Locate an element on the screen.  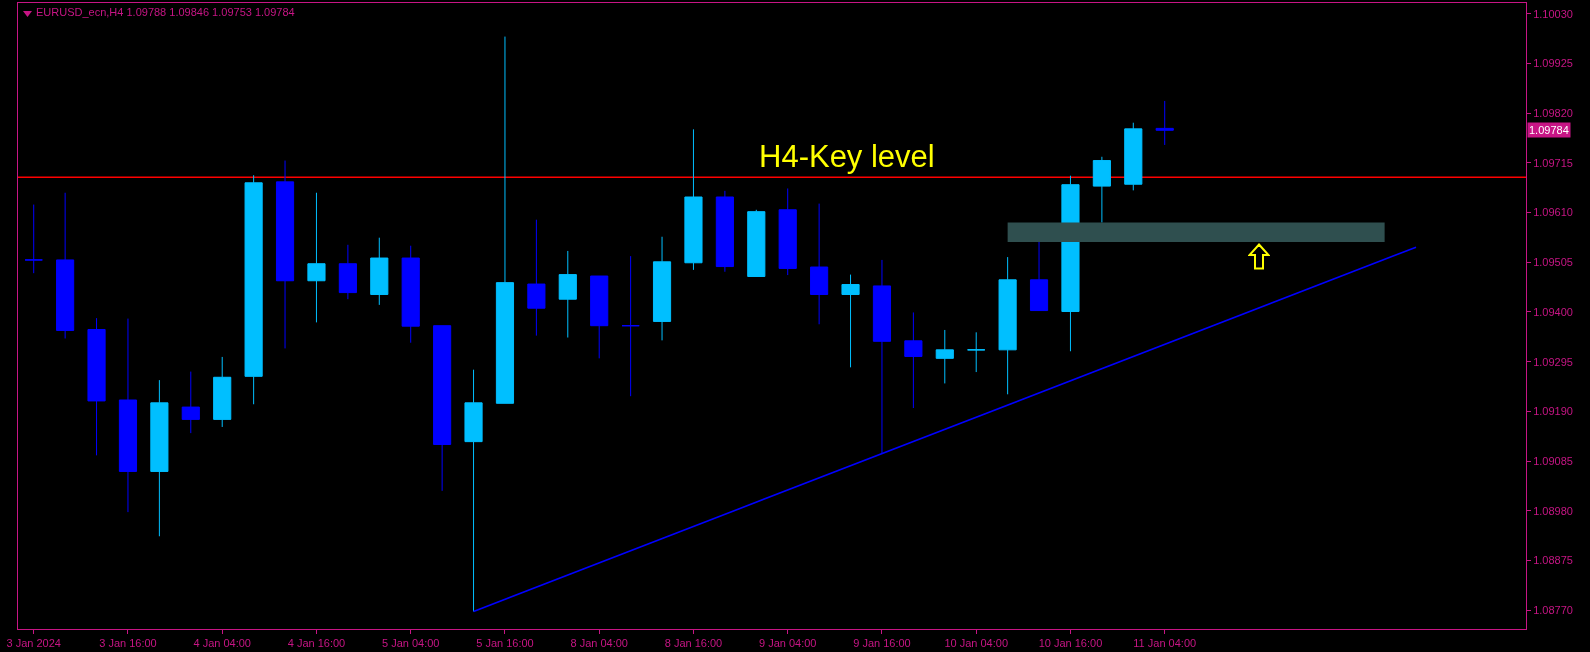
x-tick-label: 8 Jan 04:00 is located at coordinates (599, 643).